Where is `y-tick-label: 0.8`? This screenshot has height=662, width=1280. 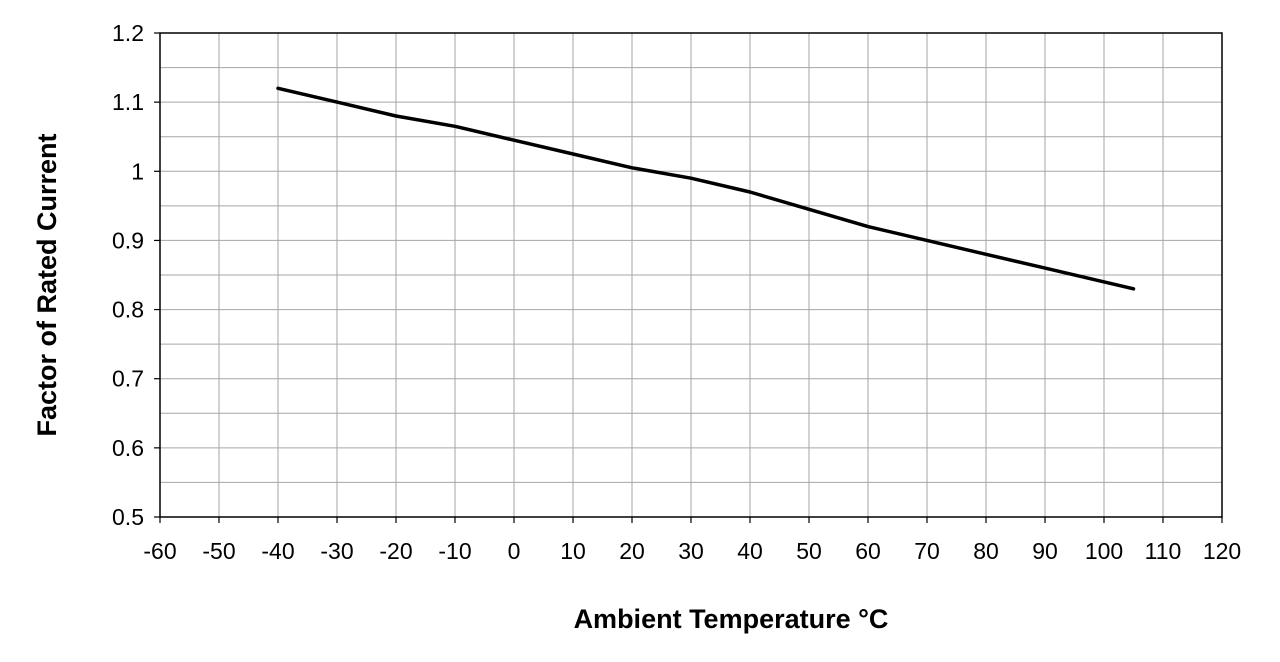
y-tick-label: 0.8 is located at coordinates (128, 310).